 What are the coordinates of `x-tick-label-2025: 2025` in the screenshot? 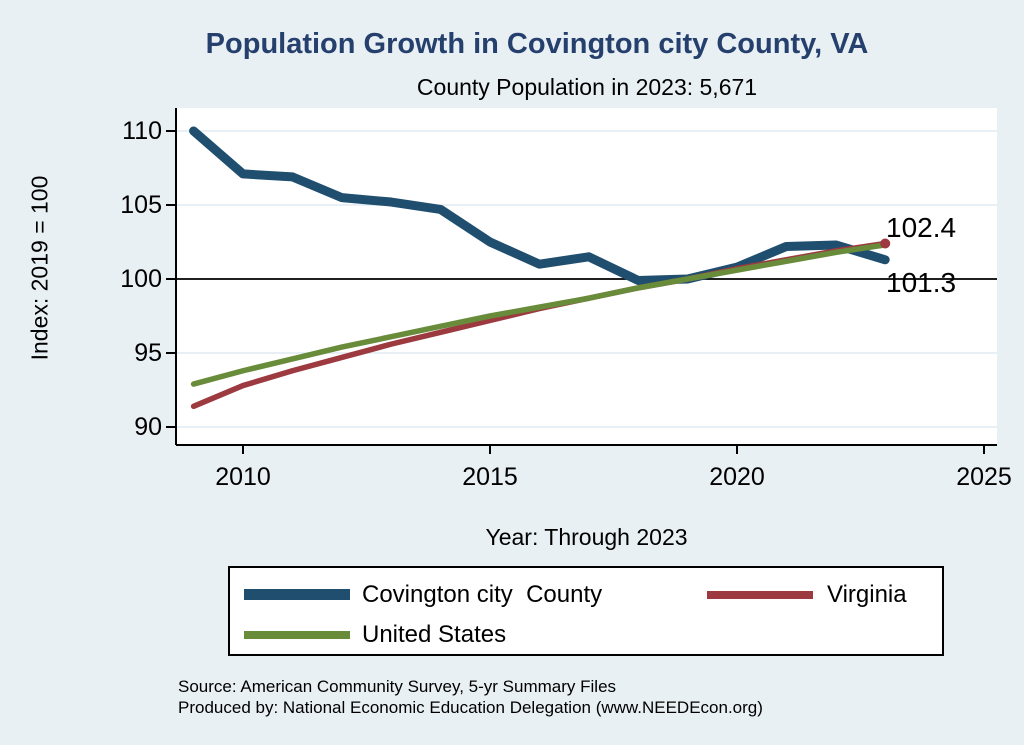 It's located at (984, 477).